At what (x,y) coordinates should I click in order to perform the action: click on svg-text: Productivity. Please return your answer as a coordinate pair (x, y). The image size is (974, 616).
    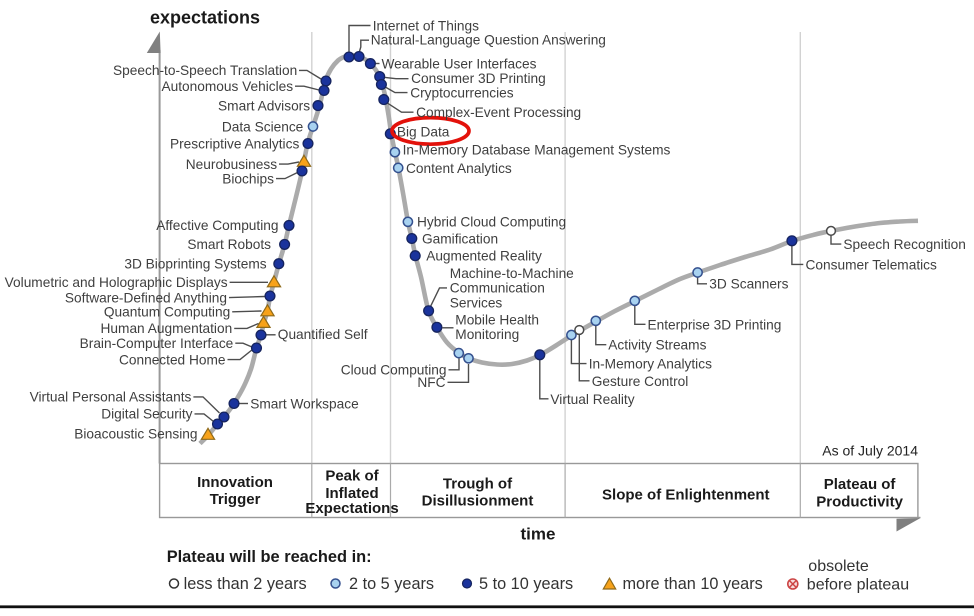
    Looking at the image, I should click on (859, 502).